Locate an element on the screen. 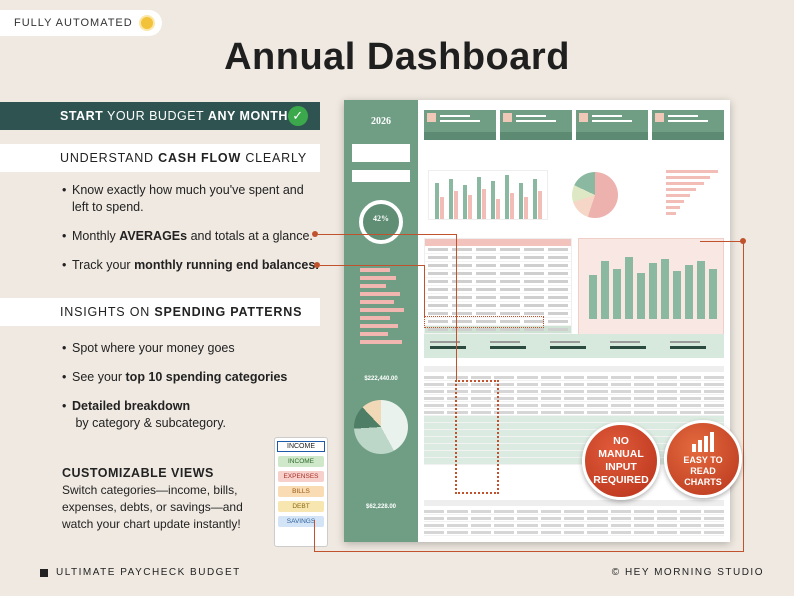  any-month-strong: ANY MONTH is located at coordinates (247, 116).